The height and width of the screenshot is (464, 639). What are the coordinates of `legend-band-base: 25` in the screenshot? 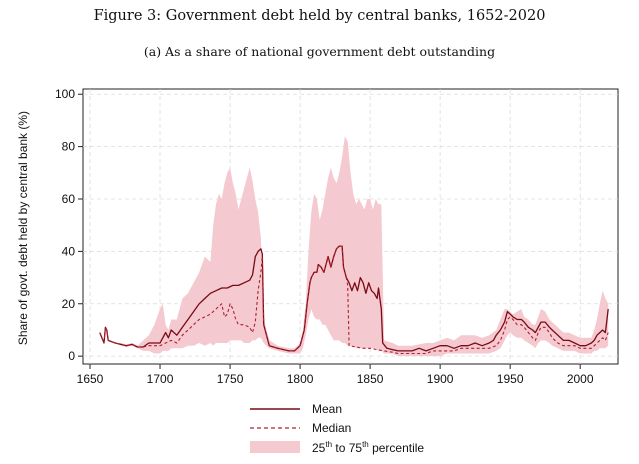 It's located at (319, 448).